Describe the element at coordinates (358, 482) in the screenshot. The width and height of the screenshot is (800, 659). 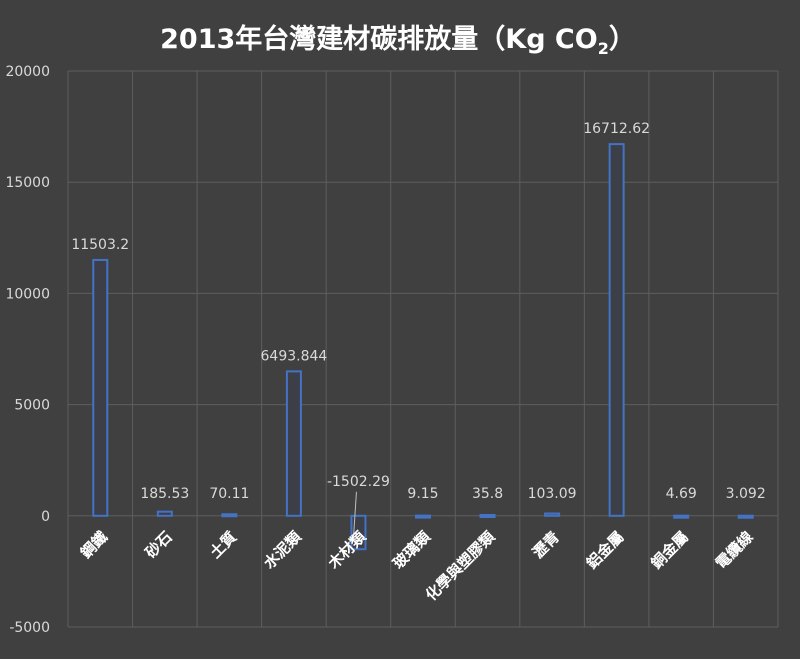
I see `data-label: -1502.29` at that location.